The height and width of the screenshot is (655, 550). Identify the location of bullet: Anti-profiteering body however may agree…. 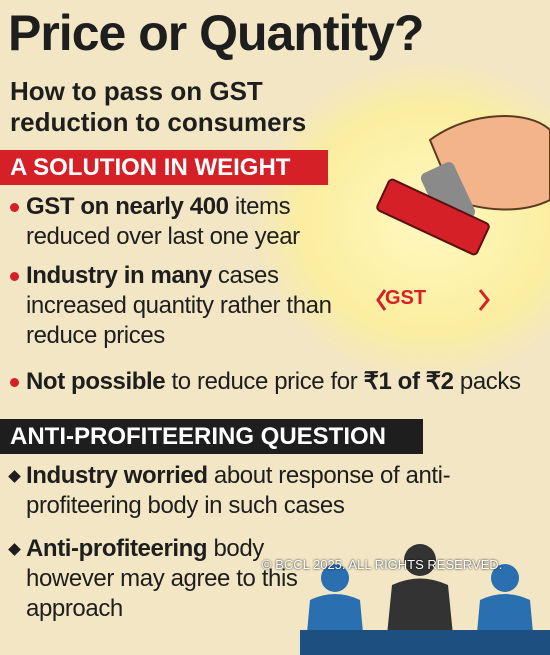
(154, 579).